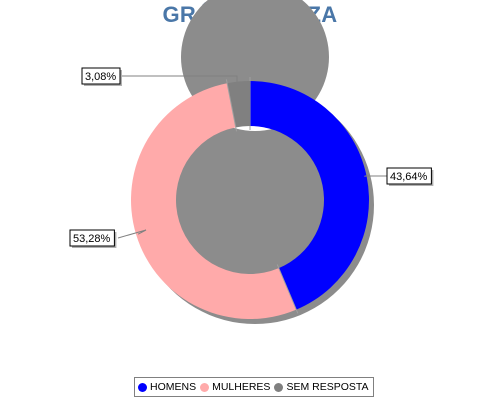 This screenshot has height=400, width=500. I want to click on slice-sem-resposta, so click(238, 104).